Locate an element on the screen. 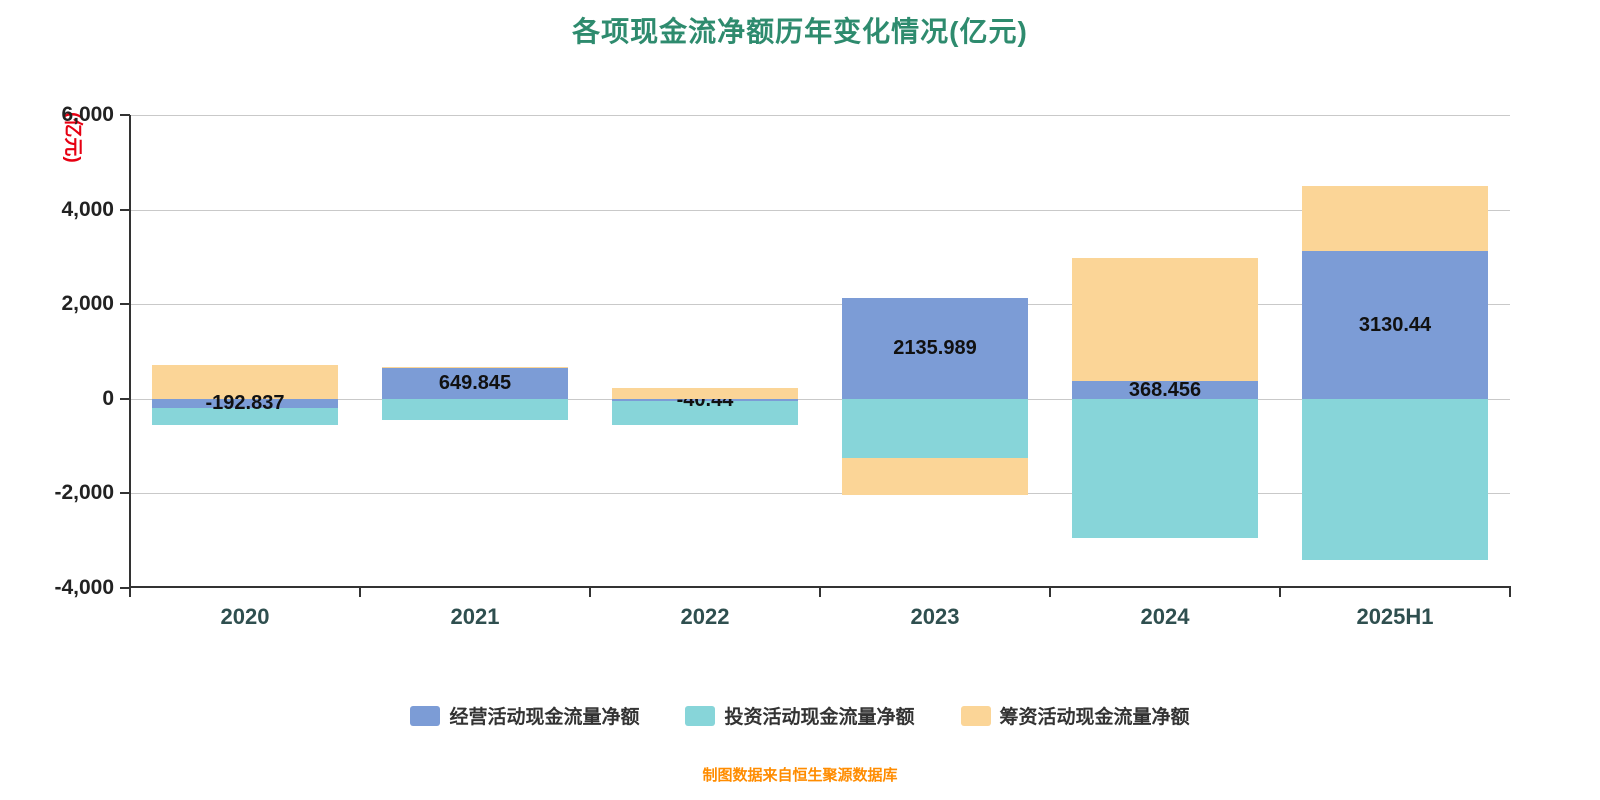 Image resolution: width=1600 pixels, height=800 pixels. x-axis-label: 2022 is located at coordinates (705, 616).